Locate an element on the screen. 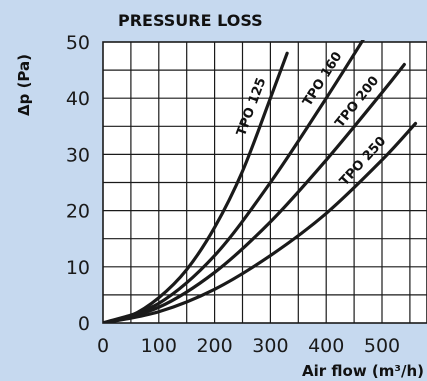 This screenshot has height=381, width=427. y-axis-label: Δp (Pa) is located at coordinates (24, 85).